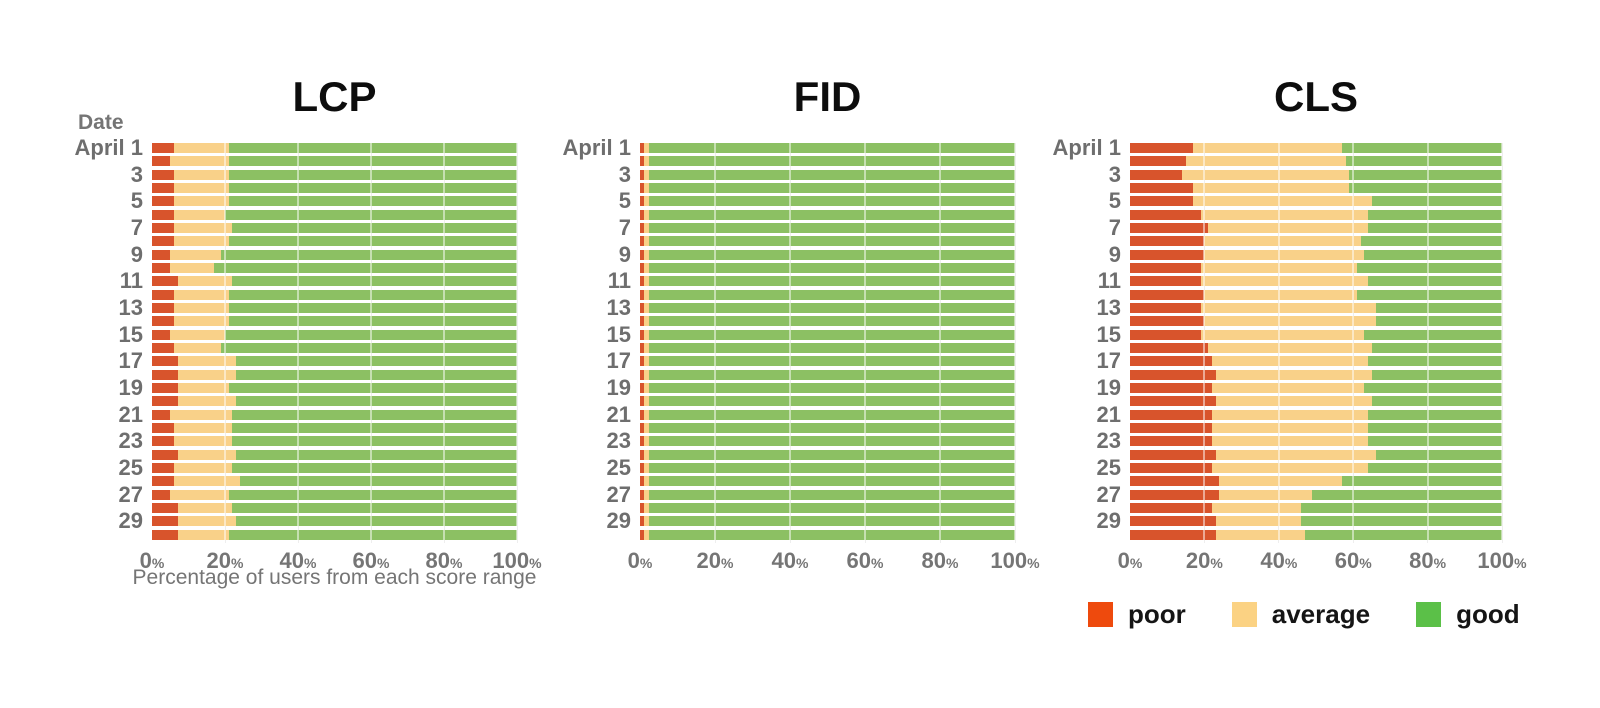 This screenshot has height=708, width=1600. What do you see at coordinates (1108, 361) in the screenshot?
I see `y-tick-label: 17` at bounding box center [1108, 361].